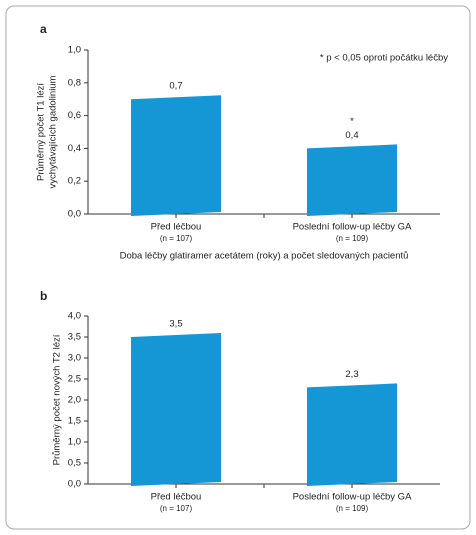  Describe the element at coordinates (384, 58) in the screenshot. I see `annotation: * p < 0,05 oproti počátku léčby` at that location.